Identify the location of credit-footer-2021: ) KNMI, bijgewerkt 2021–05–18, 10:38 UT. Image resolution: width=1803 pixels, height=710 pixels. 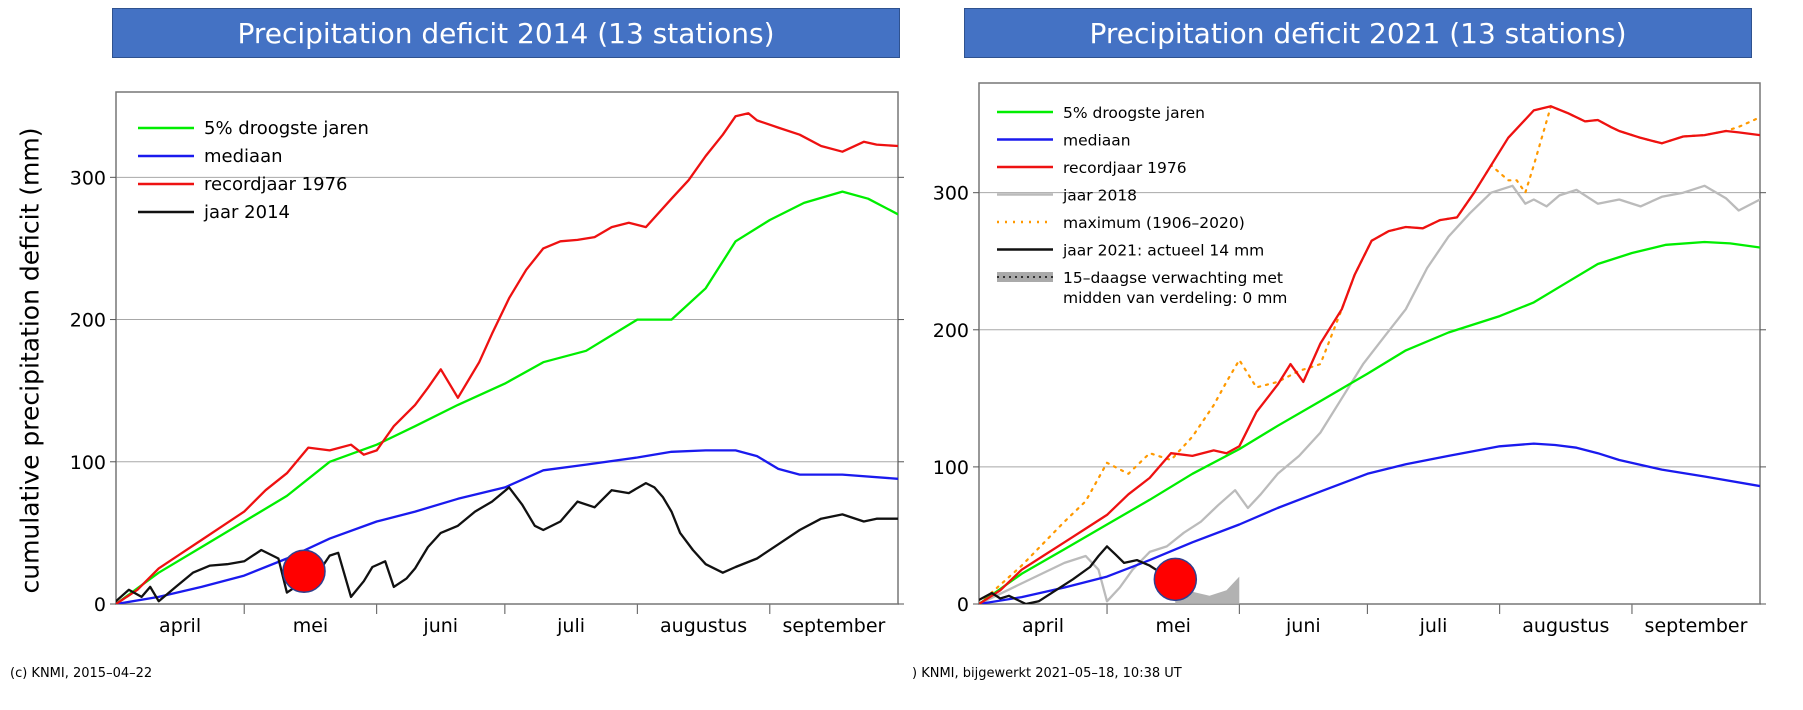
(1047, 673).